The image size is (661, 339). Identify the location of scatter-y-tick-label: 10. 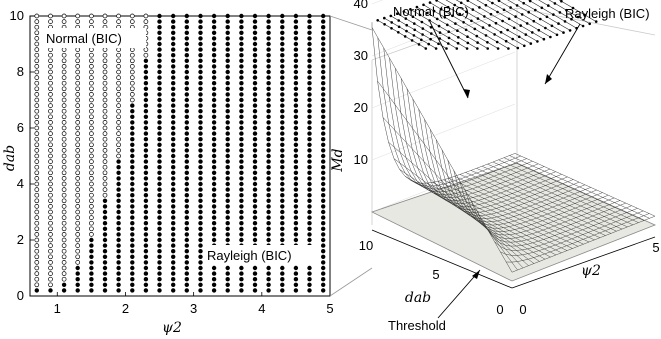
(17, 15).